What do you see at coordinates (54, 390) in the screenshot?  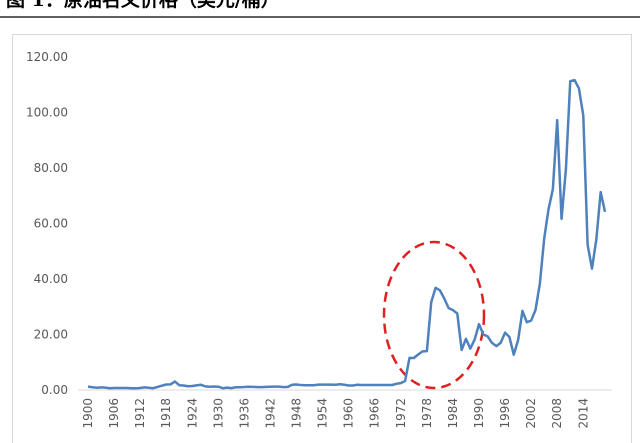 I see `y-tick-label: 0.00` at bounding box center [54, 390].